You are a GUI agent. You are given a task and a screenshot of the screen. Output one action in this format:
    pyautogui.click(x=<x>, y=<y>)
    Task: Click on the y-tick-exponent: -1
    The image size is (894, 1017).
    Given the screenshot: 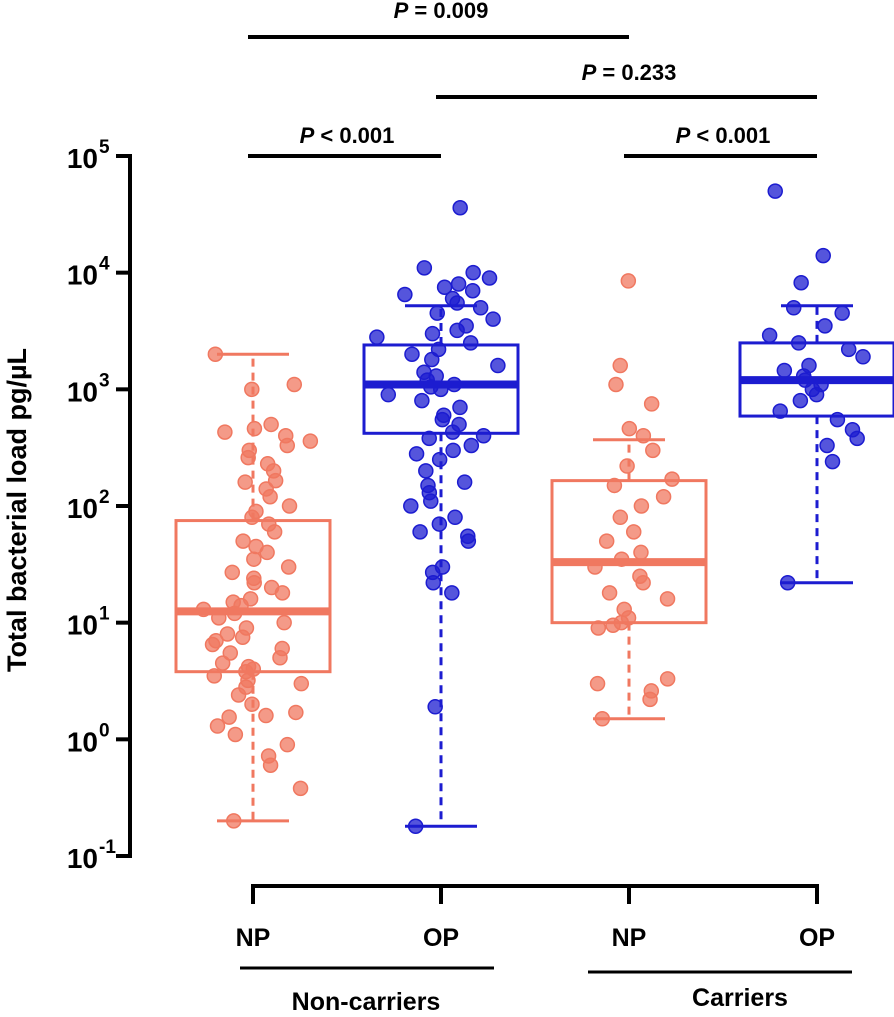 What is the action you would take?
    pyautogui.click(x=107, y=847)
    